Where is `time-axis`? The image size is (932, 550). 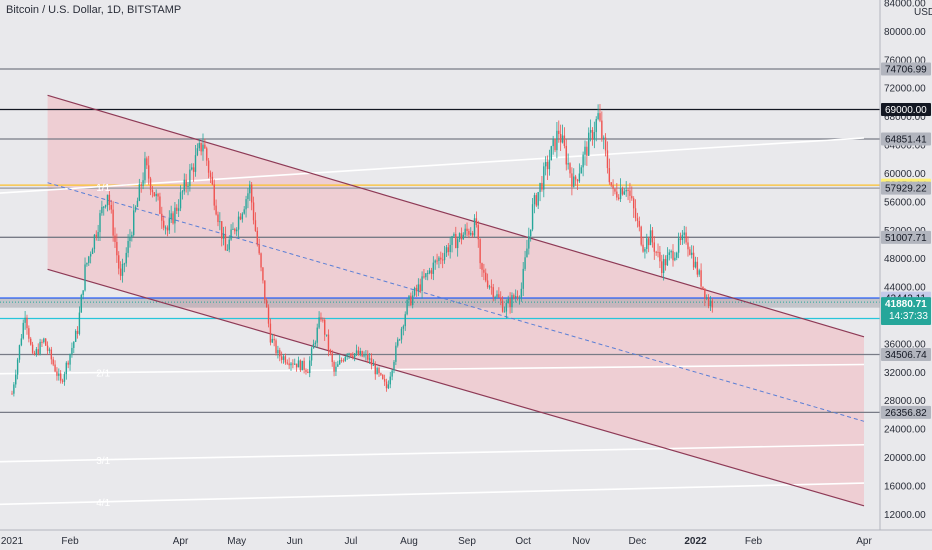
time-axis is located at coordinates (466, 540).